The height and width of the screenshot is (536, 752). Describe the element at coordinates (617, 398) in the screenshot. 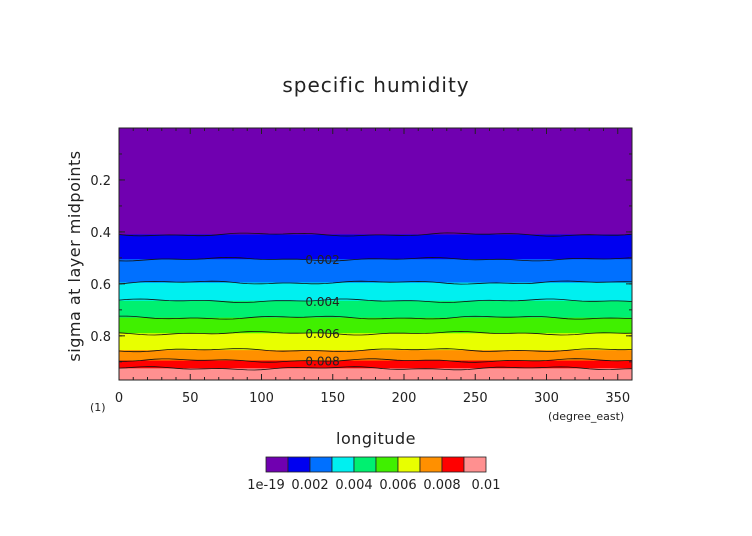

I see `x-tick-label: 350` at that location.